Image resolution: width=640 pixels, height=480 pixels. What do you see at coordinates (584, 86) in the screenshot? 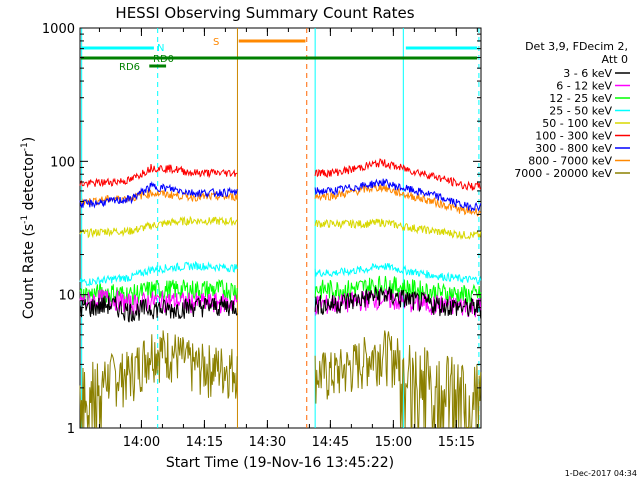
I see `legend-label-1: 6 - 12 keV` at bounding box center [584, 86].